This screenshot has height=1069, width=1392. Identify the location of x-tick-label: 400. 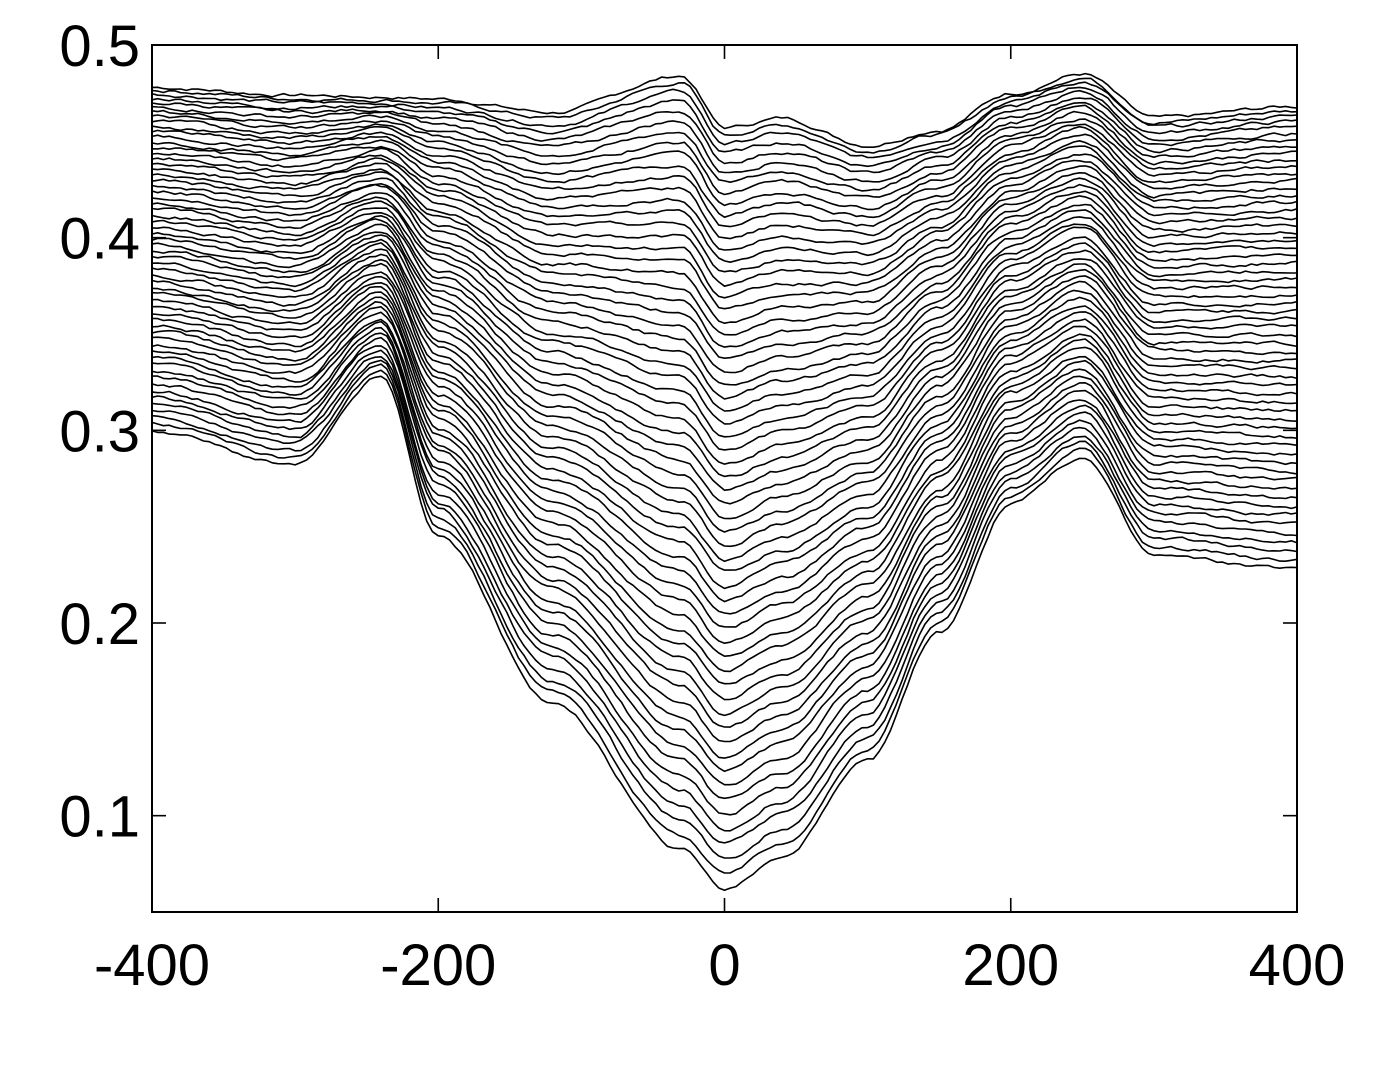
(1297, 965).